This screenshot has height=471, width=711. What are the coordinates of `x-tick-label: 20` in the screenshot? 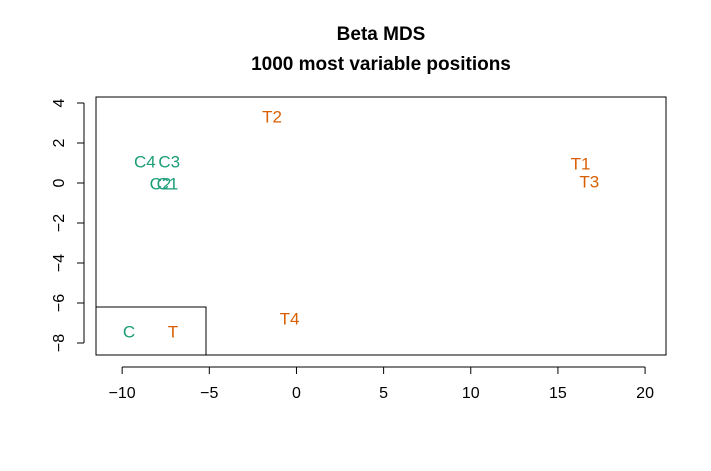 It's located at (645, 393).